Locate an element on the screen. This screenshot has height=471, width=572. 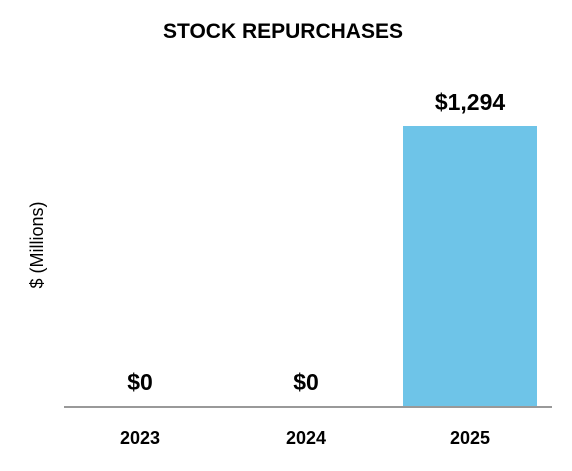
data-label-2024: $0 is located at coordinates (306, 382).